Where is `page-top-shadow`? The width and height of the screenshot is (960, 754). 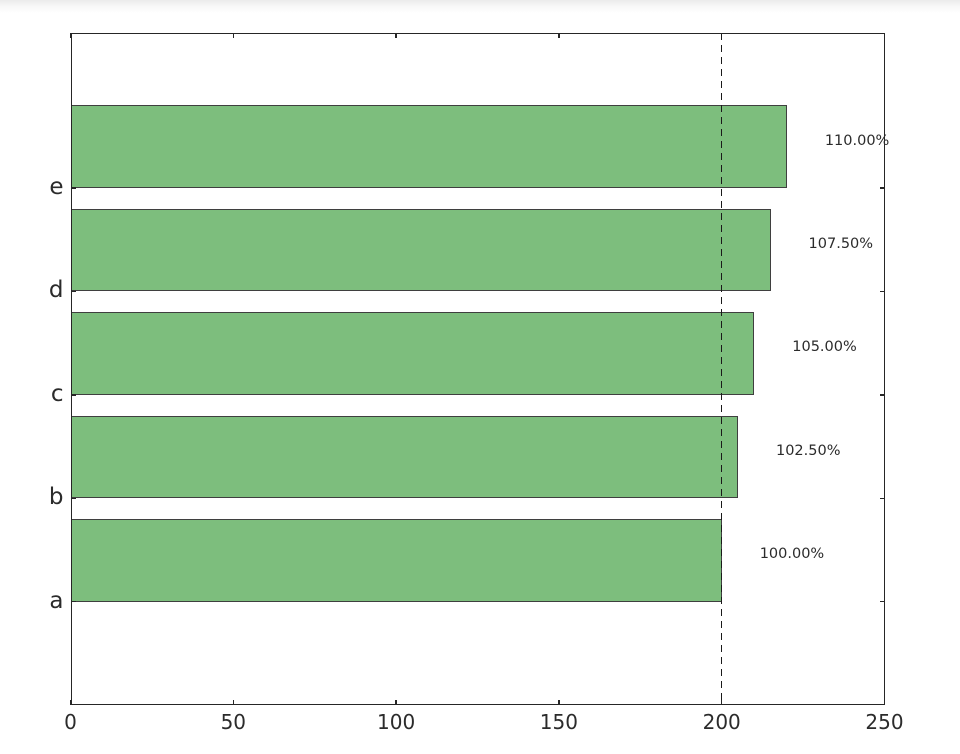
page-top-shadow is located at coordinates (480, 6).